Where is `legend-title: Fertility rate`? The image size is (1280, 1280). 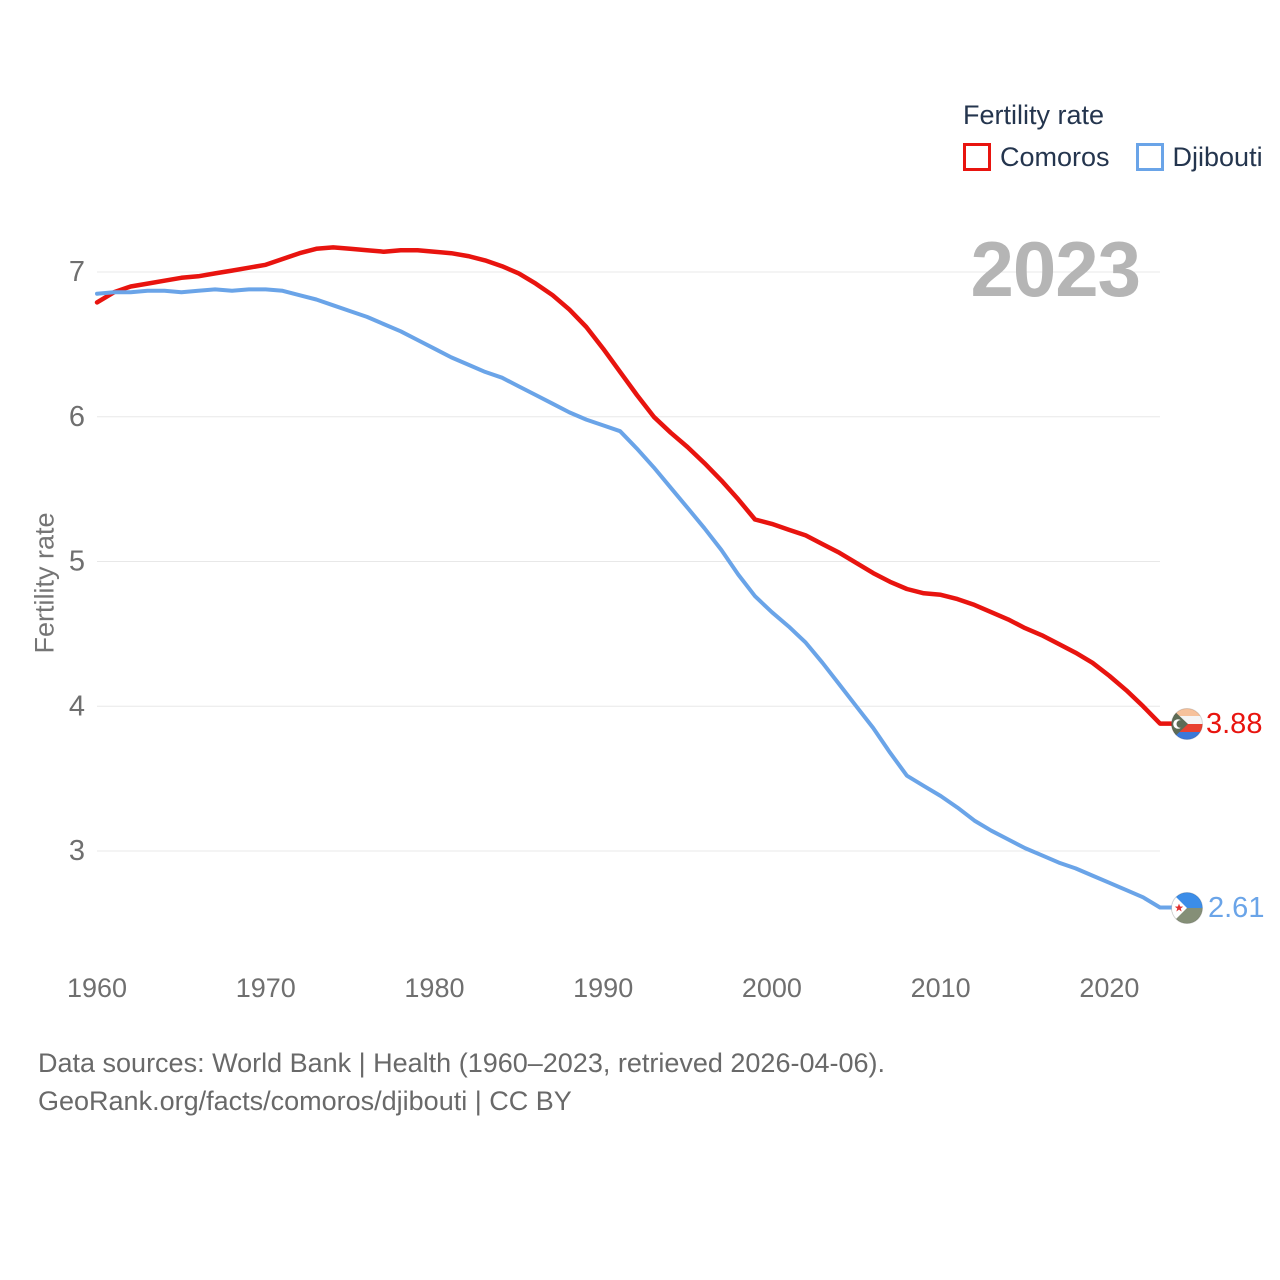 legend-title: Fertility rate is located at coordinates (1034, 115).